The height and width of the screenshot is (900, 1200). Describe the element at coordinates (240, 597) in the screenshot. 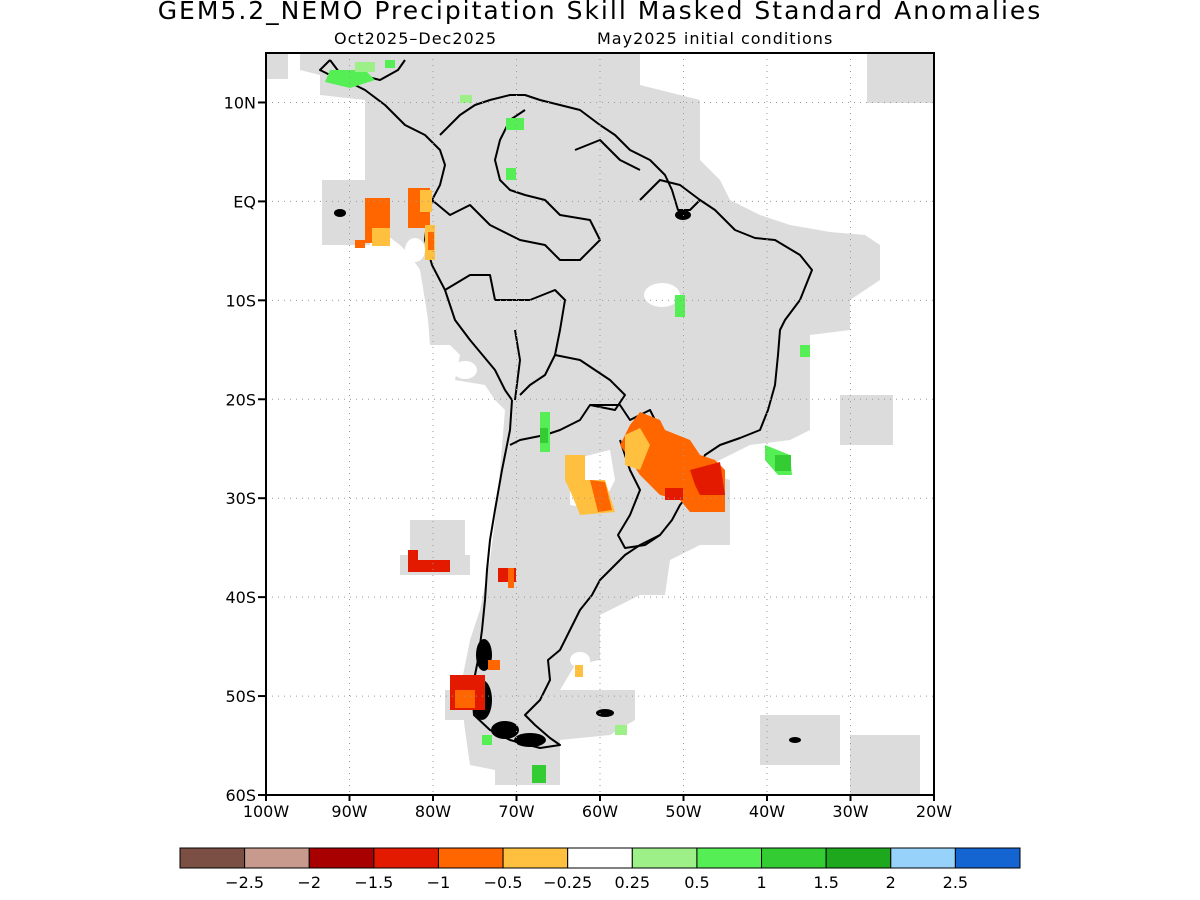

I see `lat-tick-label: 40S` at that location.